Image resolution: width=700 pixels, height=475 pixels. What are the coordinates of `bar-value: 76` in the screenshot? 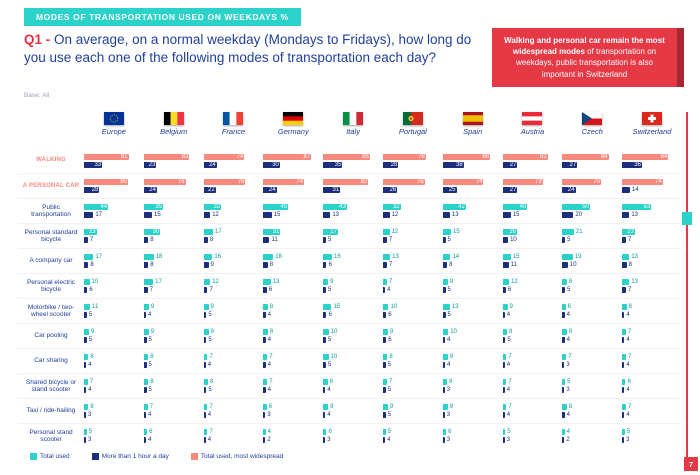 It's located at (420, 182).